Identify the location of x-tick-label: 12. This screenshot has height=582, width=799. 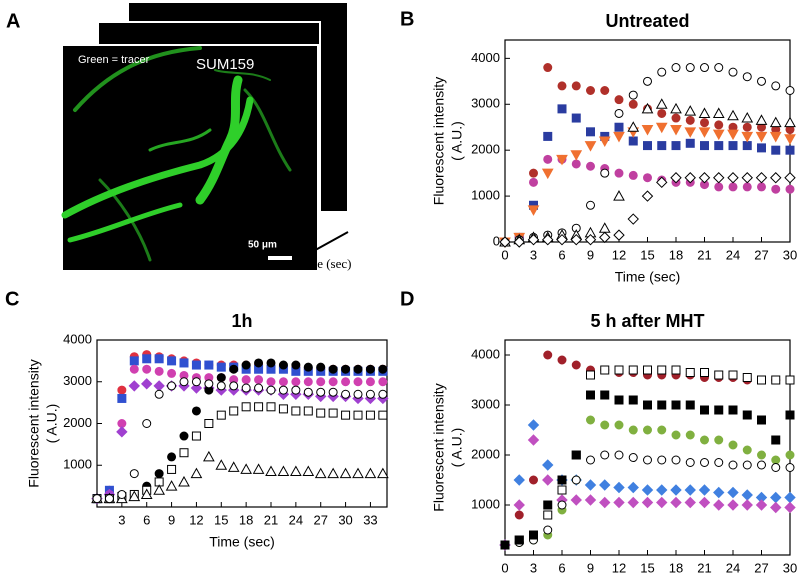
(619, 567).